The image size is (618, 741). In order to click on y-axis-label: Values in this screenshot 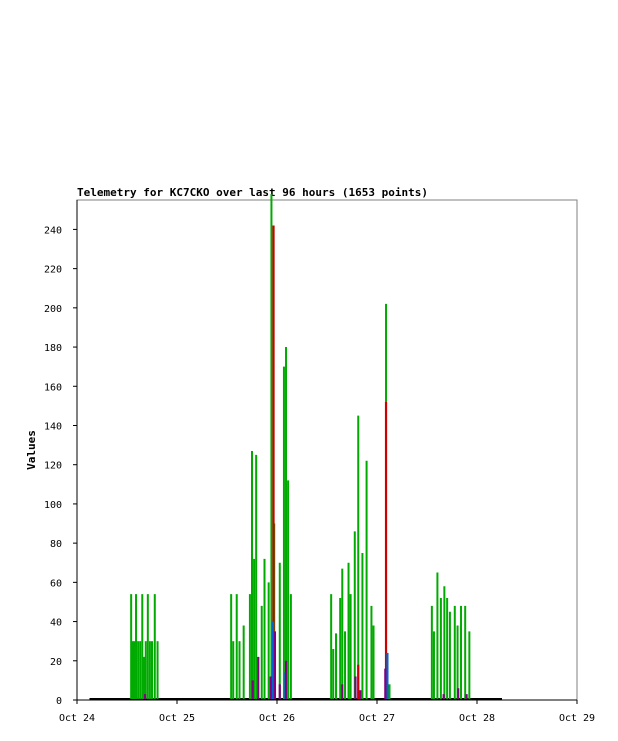, I will do `click(31, 450)`.